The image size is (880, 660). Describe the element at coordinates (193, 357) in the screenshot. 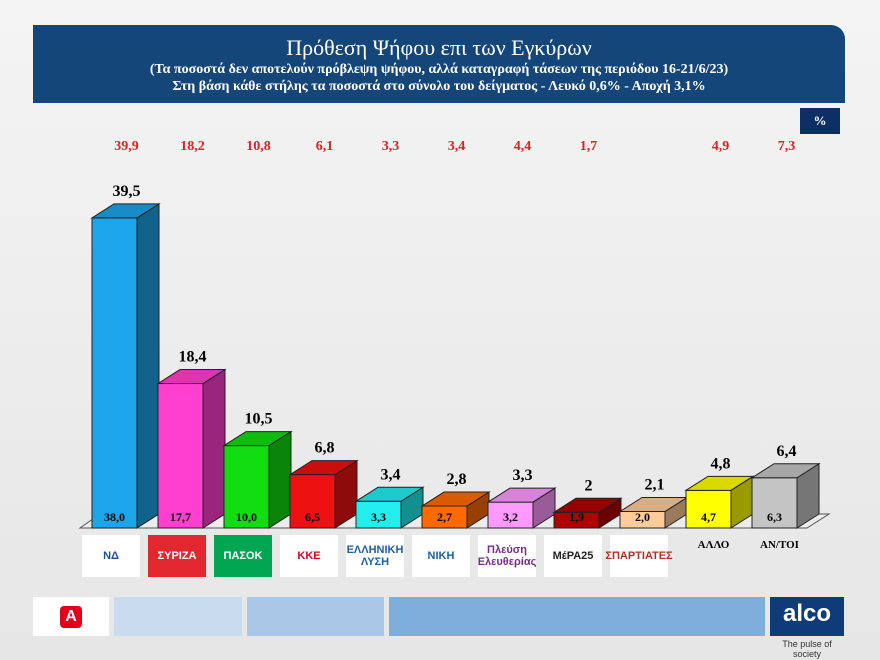

I see `bar-value-label: 18,4` at that location.